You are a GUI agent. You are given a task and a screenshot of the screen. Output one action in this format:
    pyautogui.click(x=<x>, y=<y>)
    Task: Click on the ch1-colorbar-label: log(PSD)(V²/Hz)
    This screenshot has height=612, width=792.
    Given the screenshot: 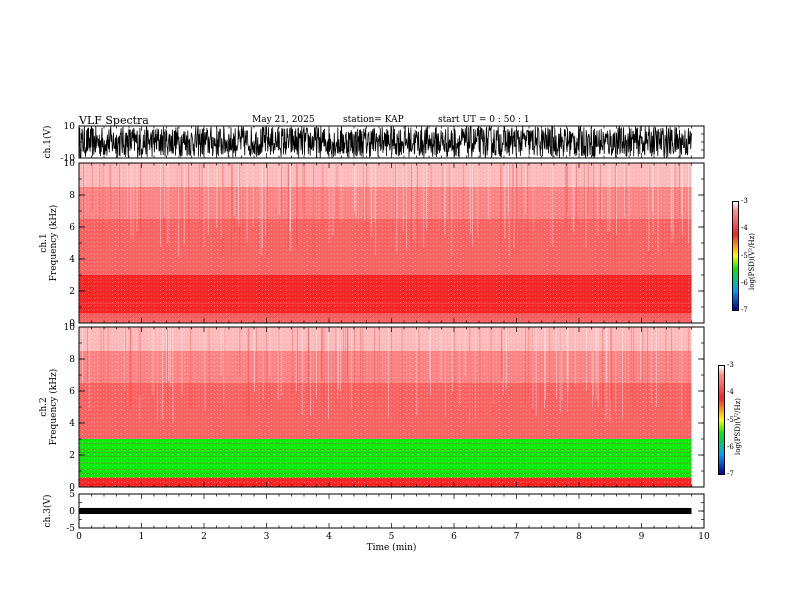 What is the action you would take?
    pyautogui.click(x=752, y=261)
    